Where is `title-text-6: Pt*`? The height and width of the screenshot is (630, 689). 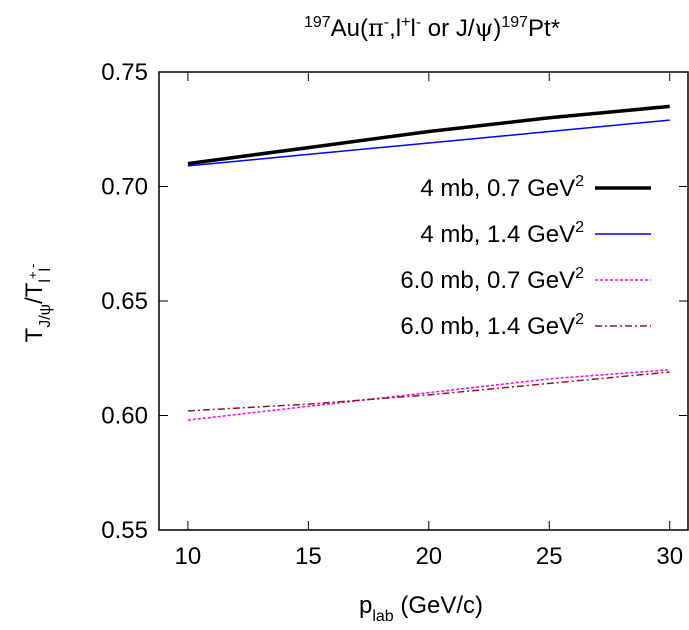
title-text-6: Pt* is located at coordinates (544, 28).